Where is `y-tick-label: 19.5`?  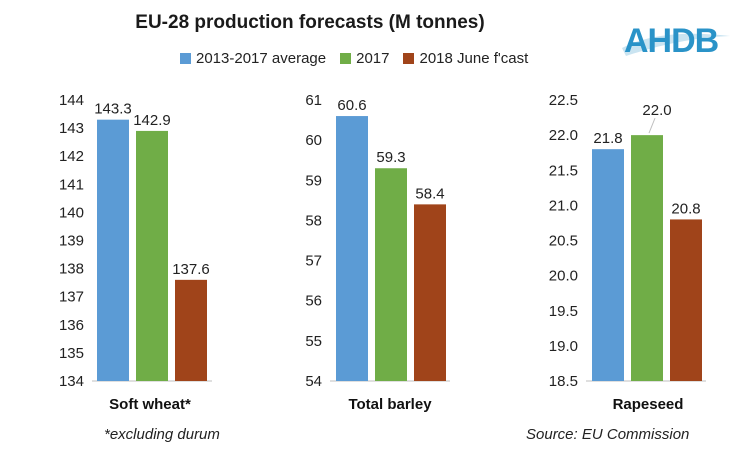
y-tick-label: 19.5 is located at coordinates (563, 311).